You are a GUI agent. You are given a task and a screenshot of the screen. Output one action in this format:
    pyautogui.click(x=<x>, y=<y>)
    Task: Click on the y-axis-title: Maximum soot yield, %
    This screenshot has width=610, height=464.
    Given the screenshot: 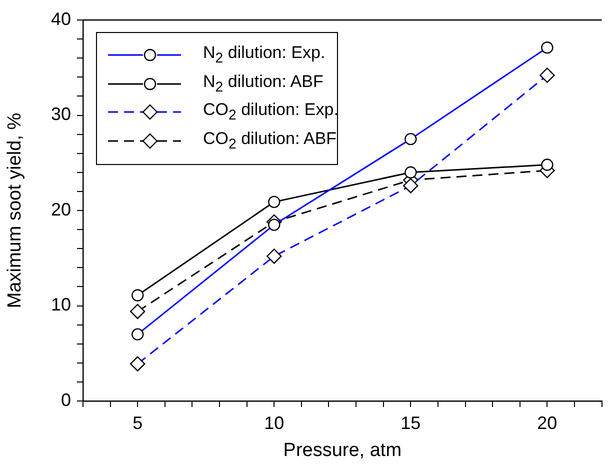 What is the action you would take?
    pyautogui.click(x=15, y=210)
    